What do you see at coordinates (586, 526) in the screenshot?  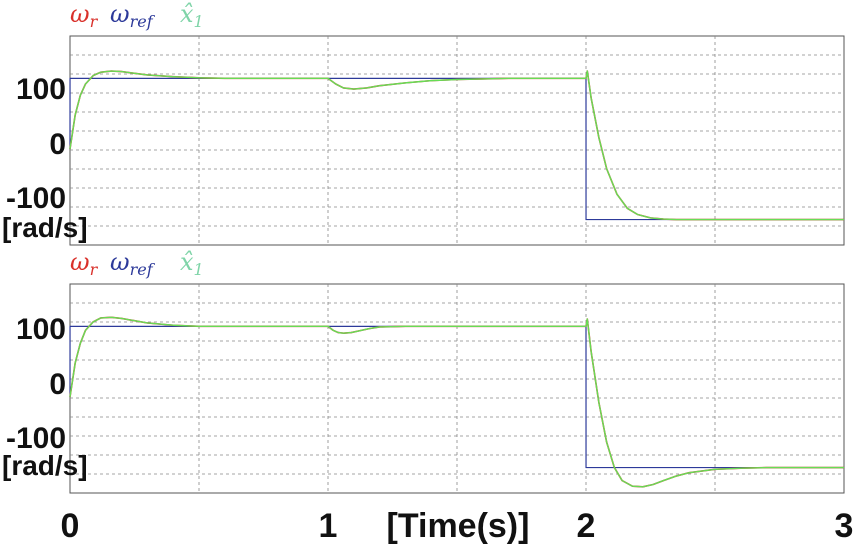 I see `x-tick-label: 2` at bounding box center [586, 526].